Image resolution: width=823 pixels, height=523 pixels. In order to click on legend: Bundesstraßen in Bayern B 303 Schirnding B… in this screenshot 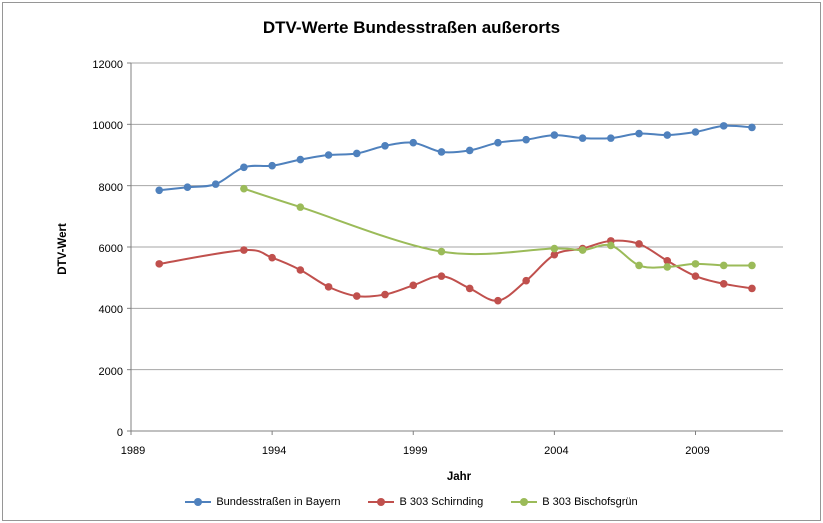, I will do `click(411, 502)`.